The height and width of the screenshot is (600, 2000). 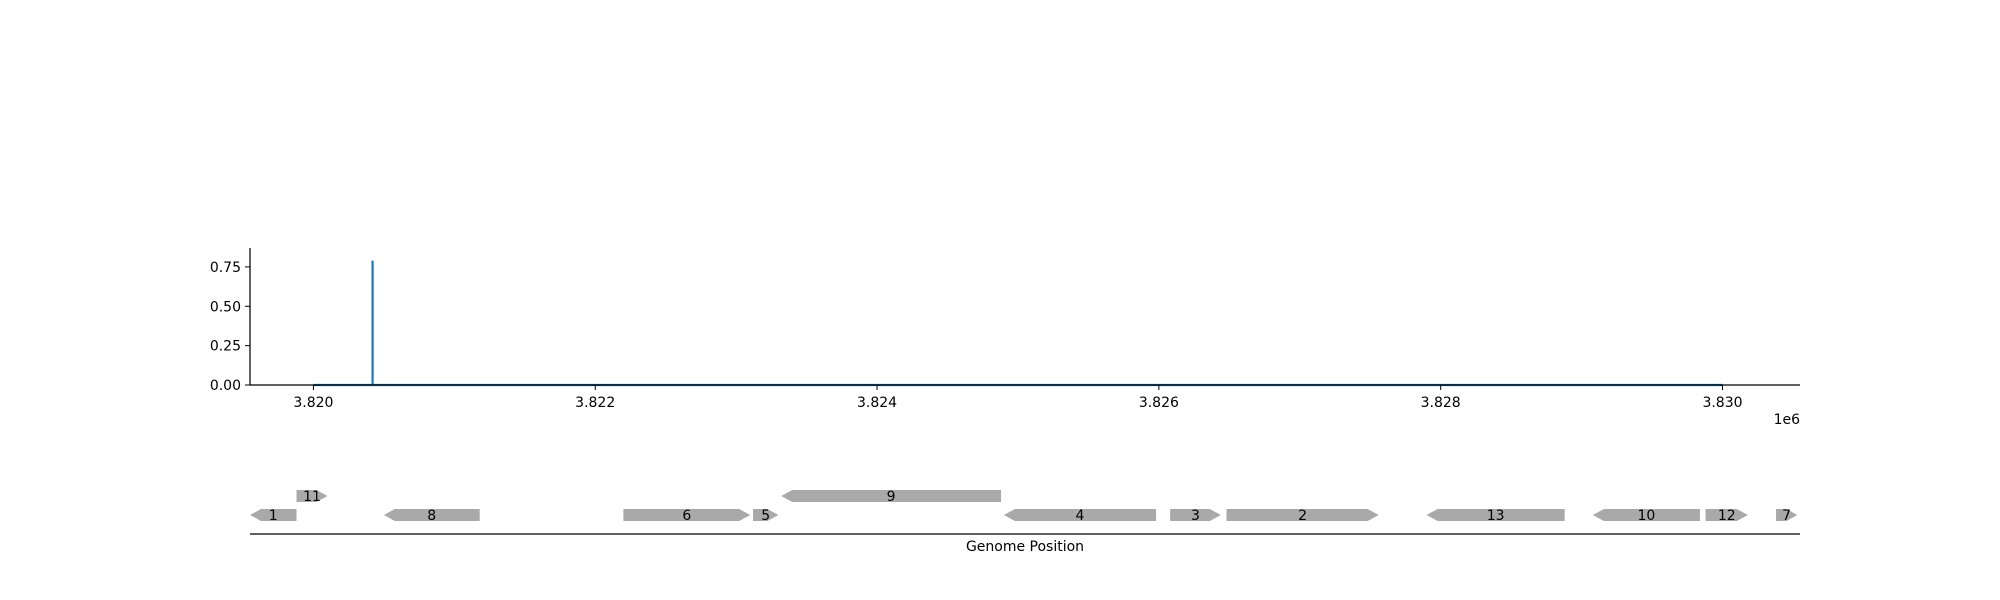 What do you see at coordinates (1018, 398) in the screenshot?
I see `coverage-x-ticks: 3.820 3.822 3.824 3.826 3.828 3.830` at bounding box center [1018, 398].